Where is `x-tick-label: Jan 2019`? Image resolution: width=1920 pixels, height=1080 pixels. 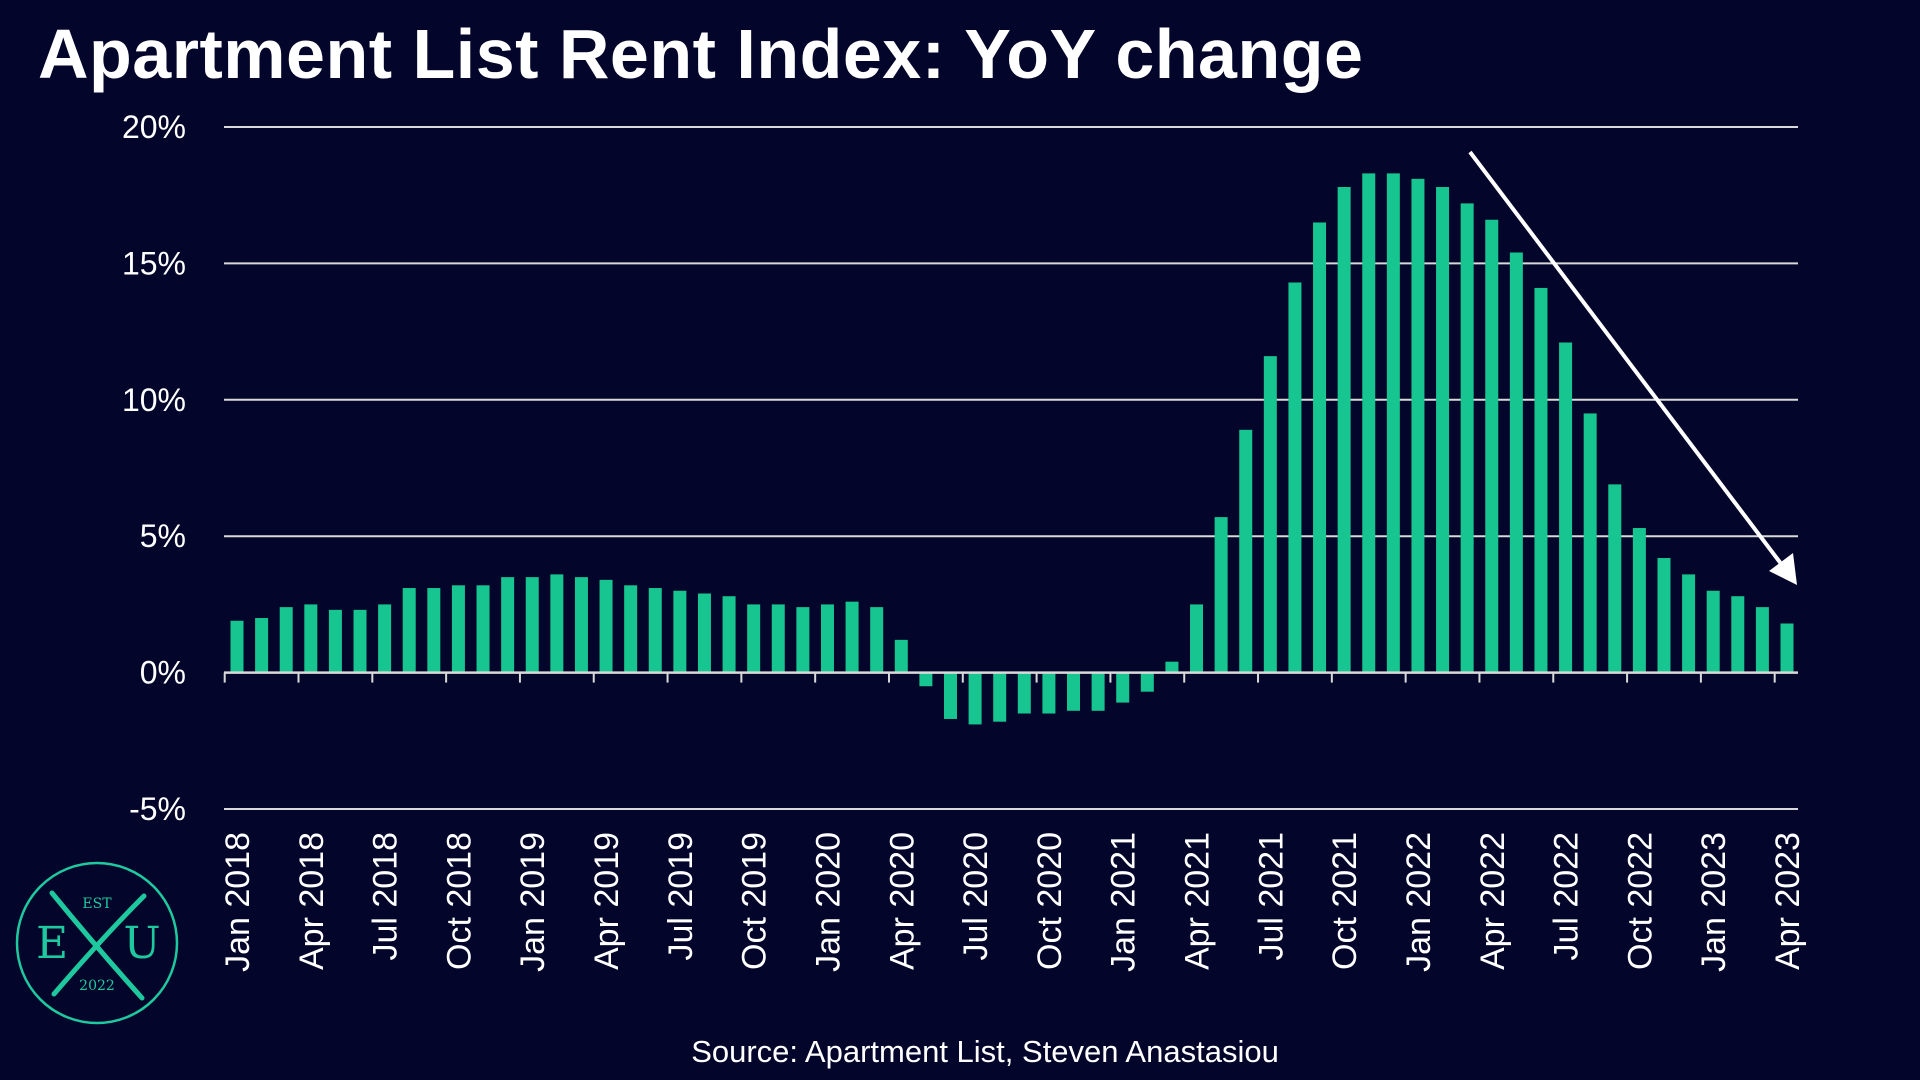
x-tick-label: Jan 2019 is located at coordinates (533, 902).